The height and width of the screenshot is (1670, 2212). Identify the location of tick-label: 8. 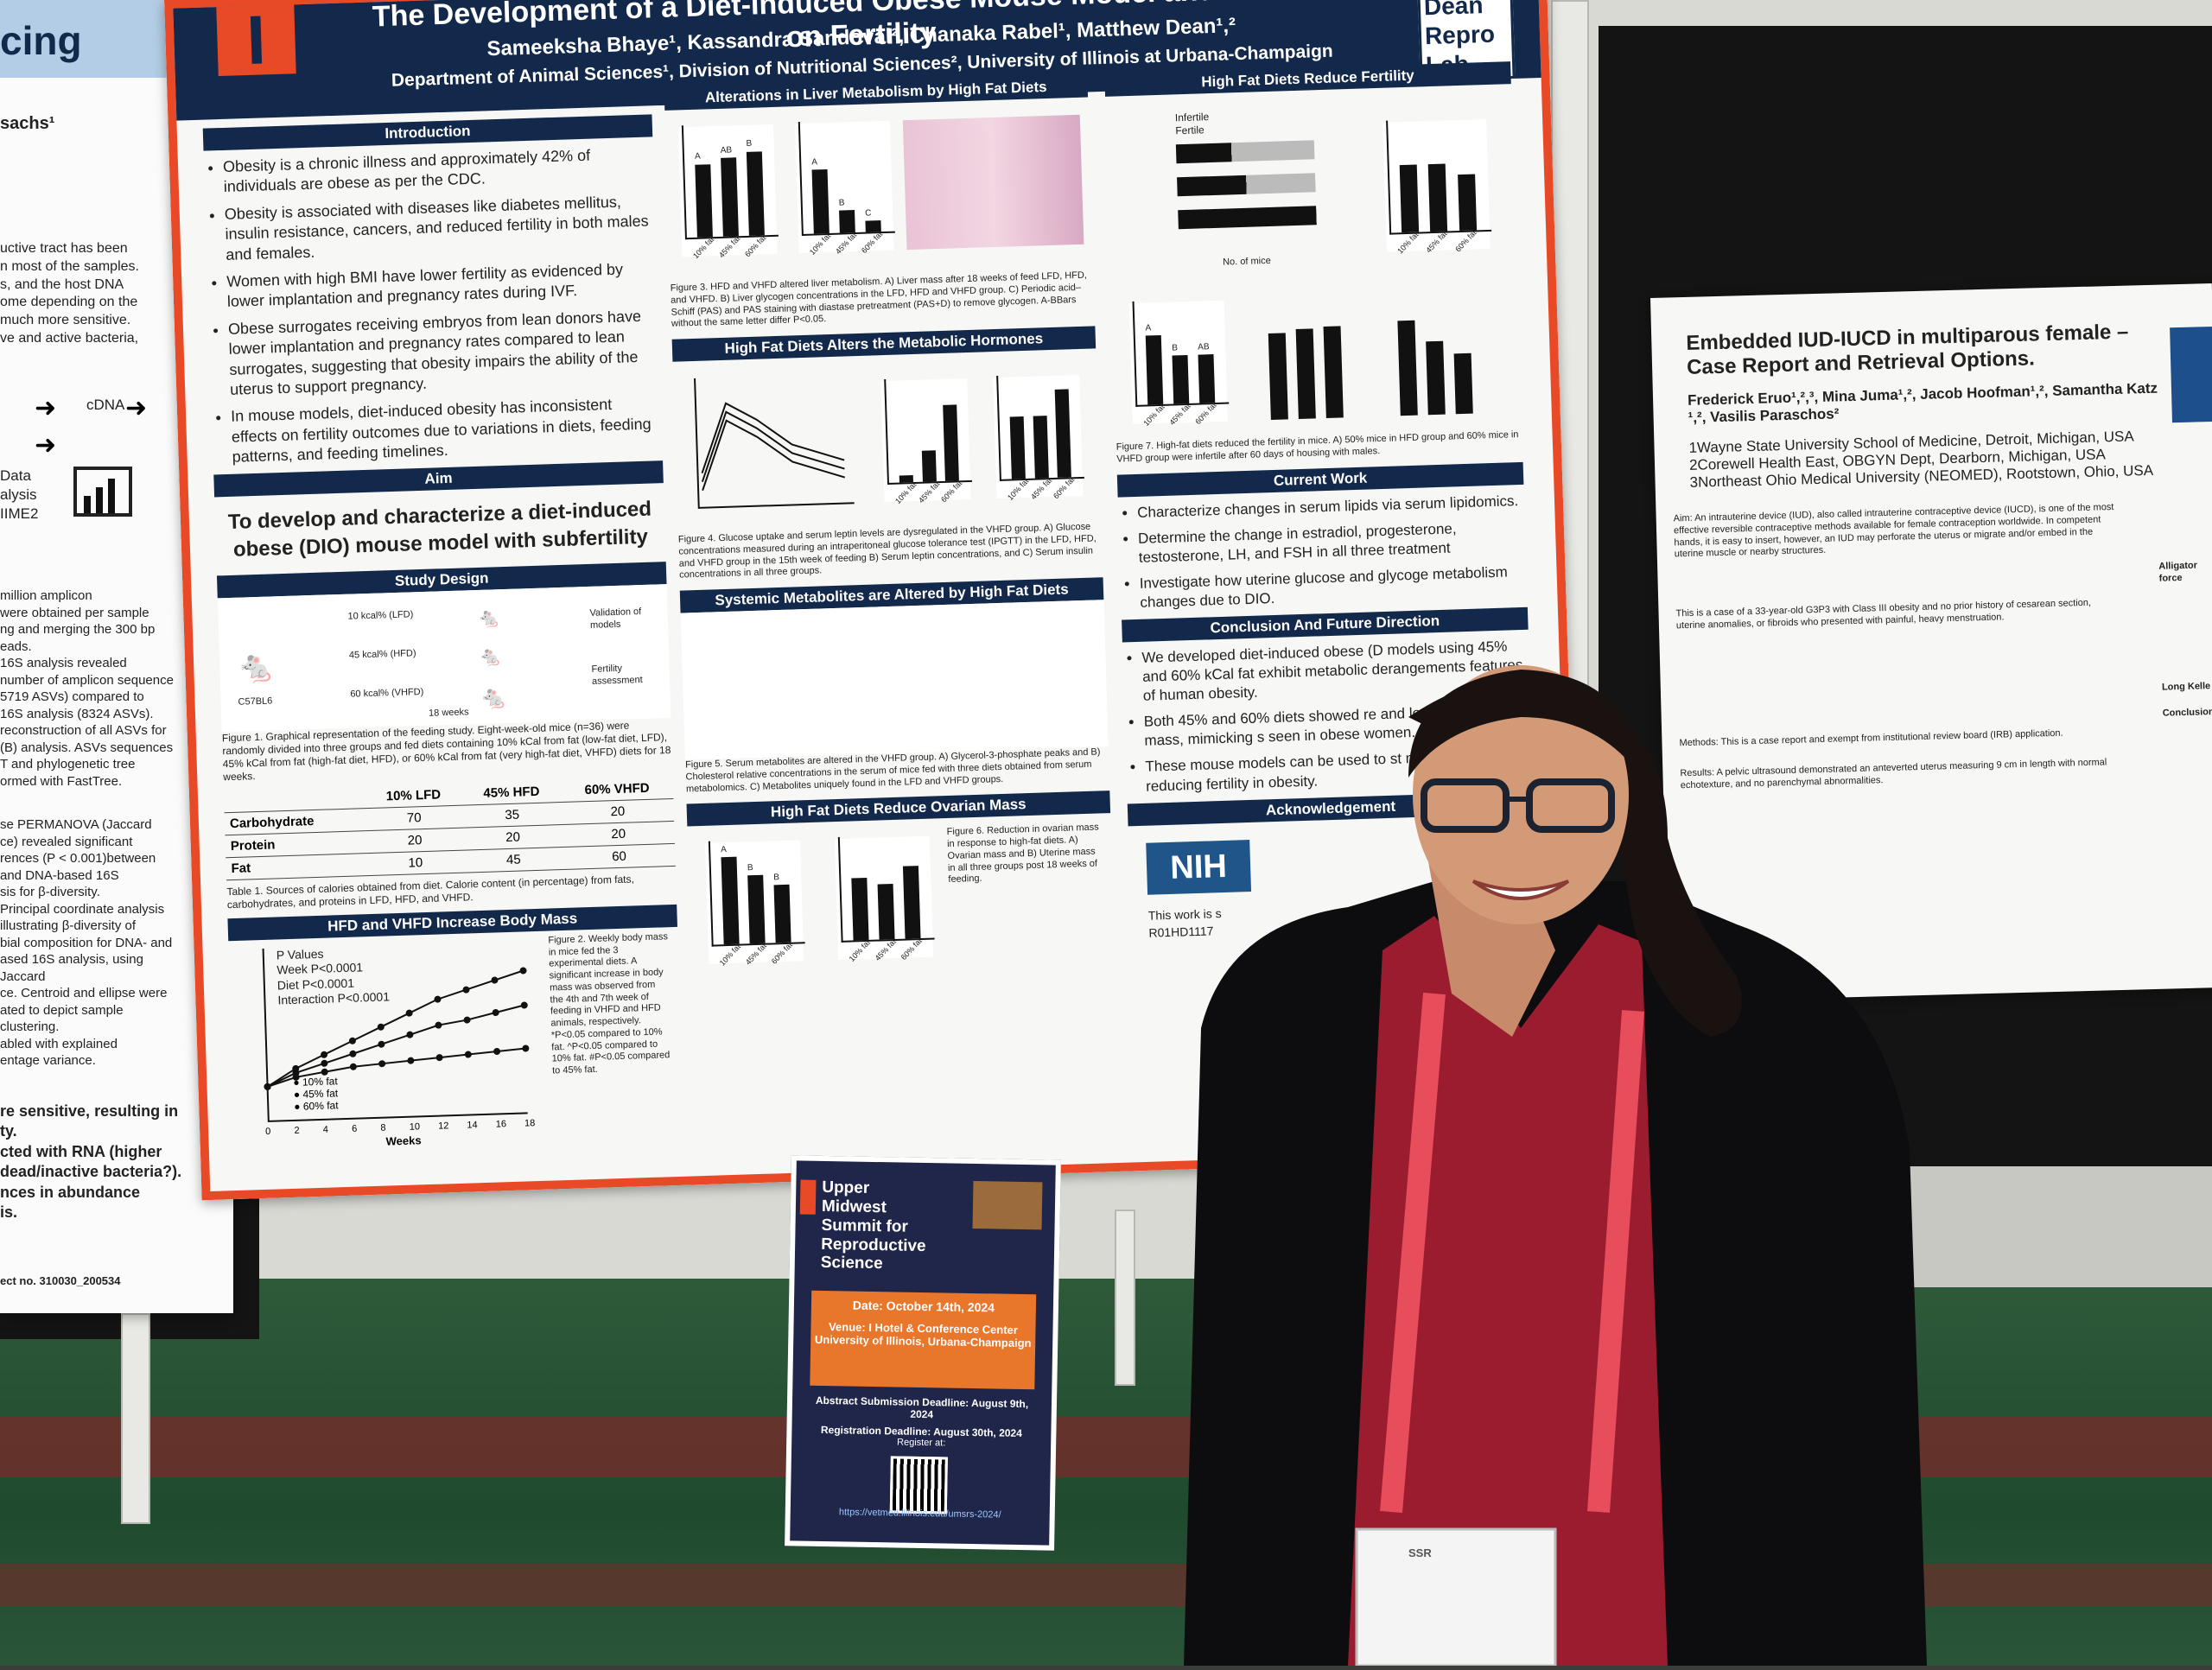
(382, 1127).